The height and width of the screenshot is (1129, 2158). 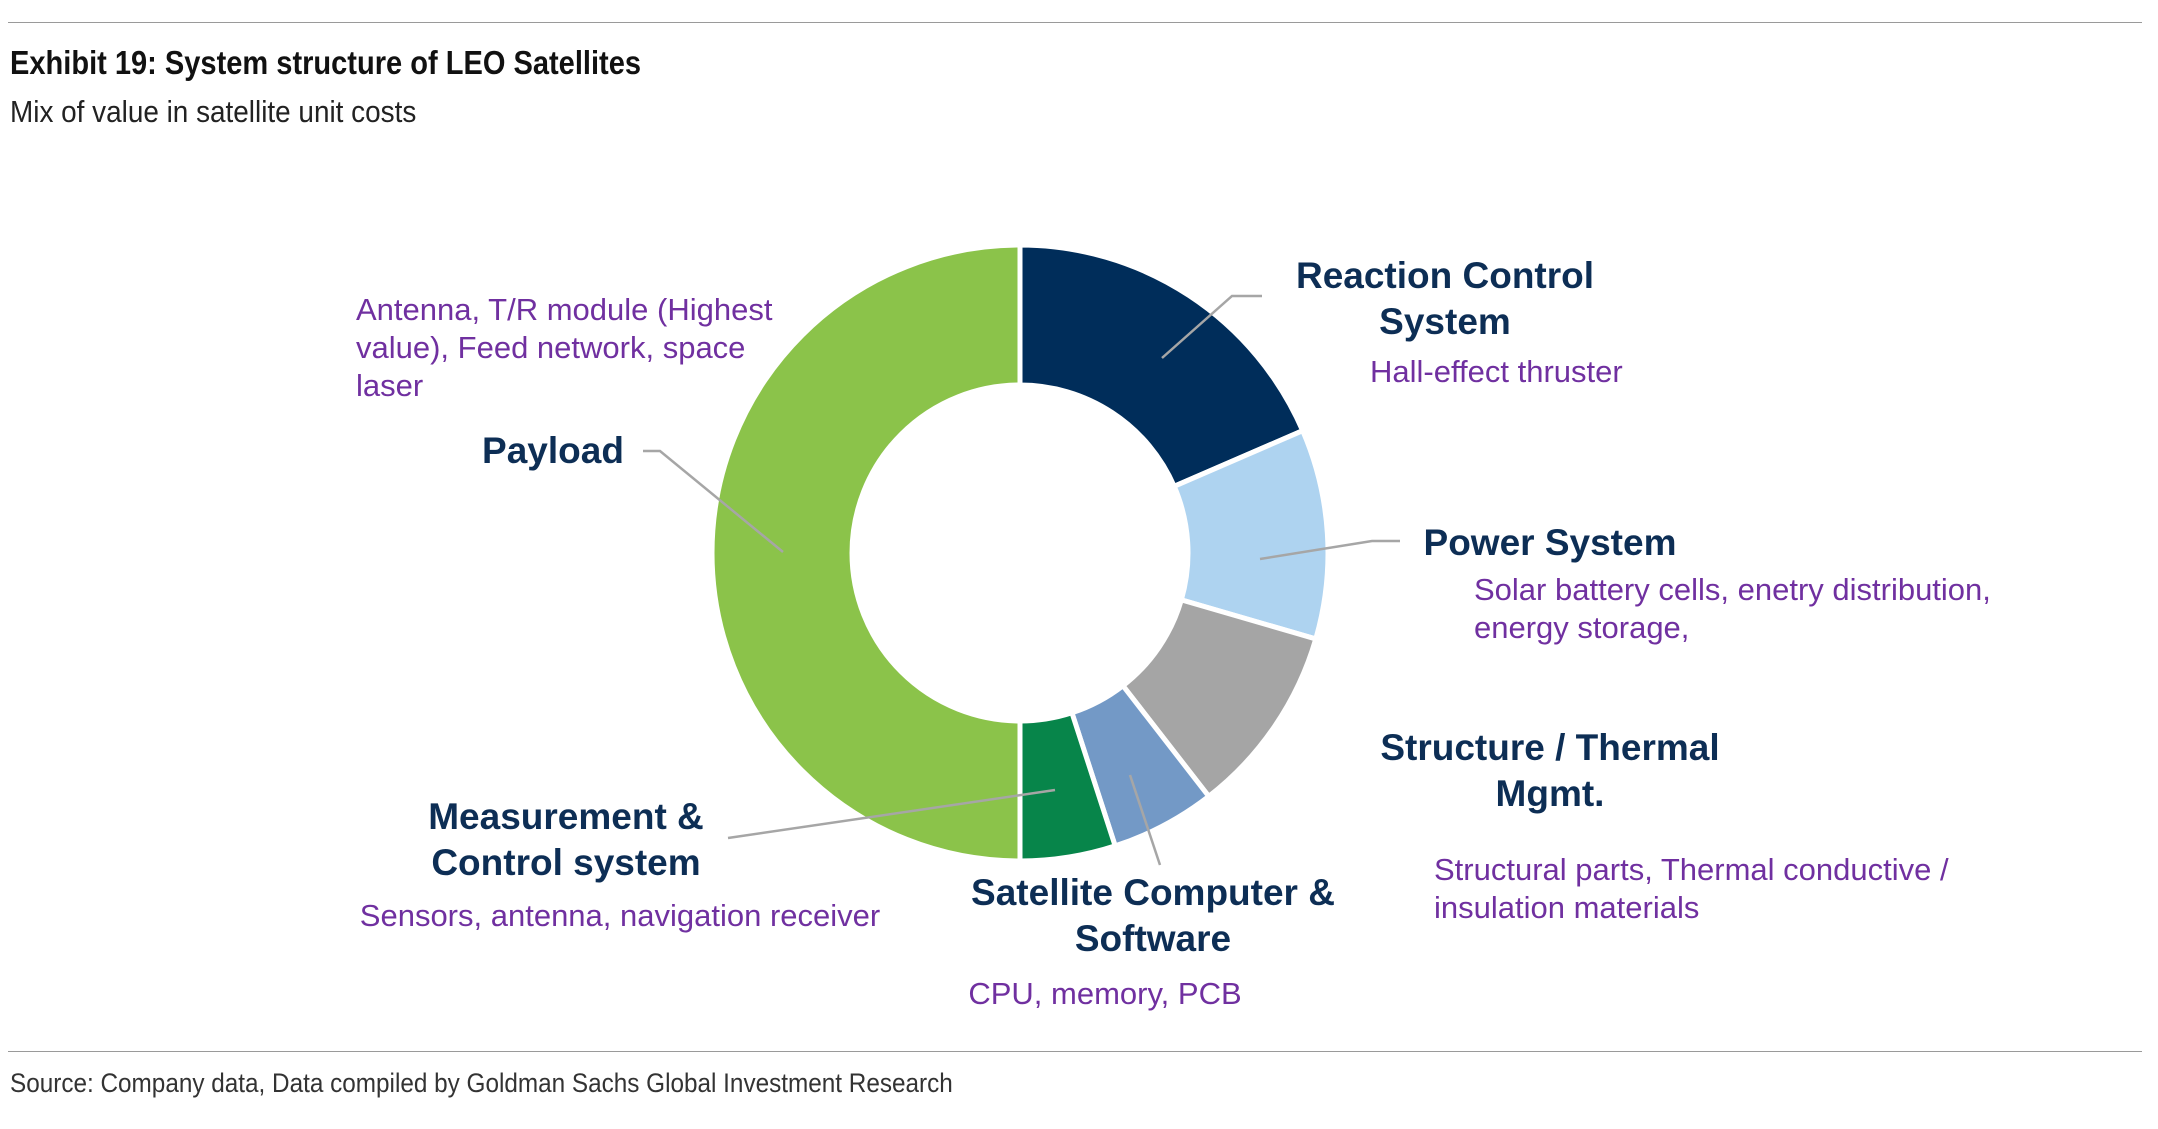 What do you see at coordinates (566, 839) in the screenshot?
I see `slice-label-4: Measurement & Control system` at bounding box center [566, 839].